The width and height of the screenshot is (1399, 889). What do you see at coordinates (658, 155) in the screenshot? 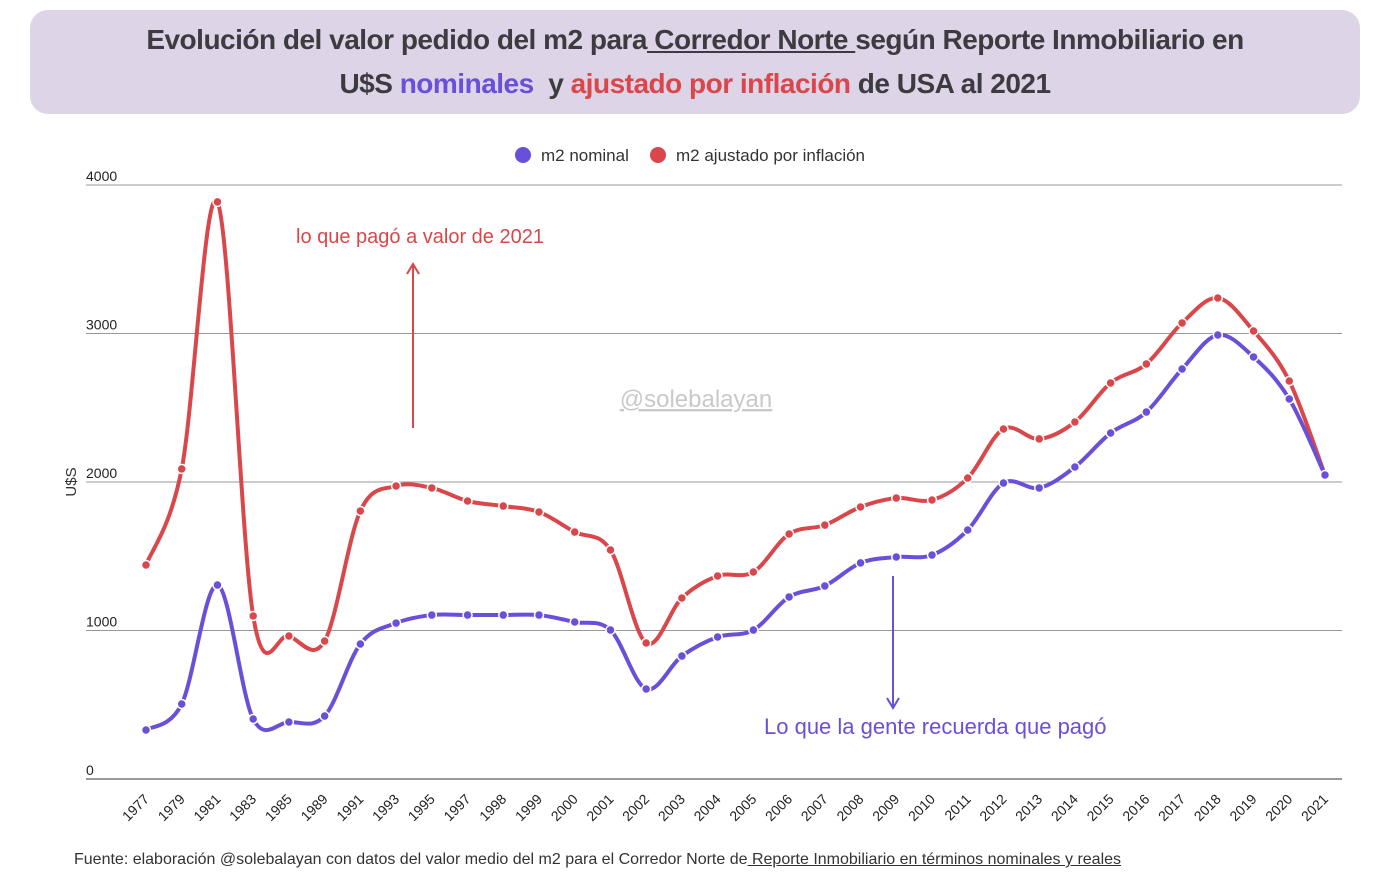
I see `legend-marker-inflation` at bounding box center [658, 155].